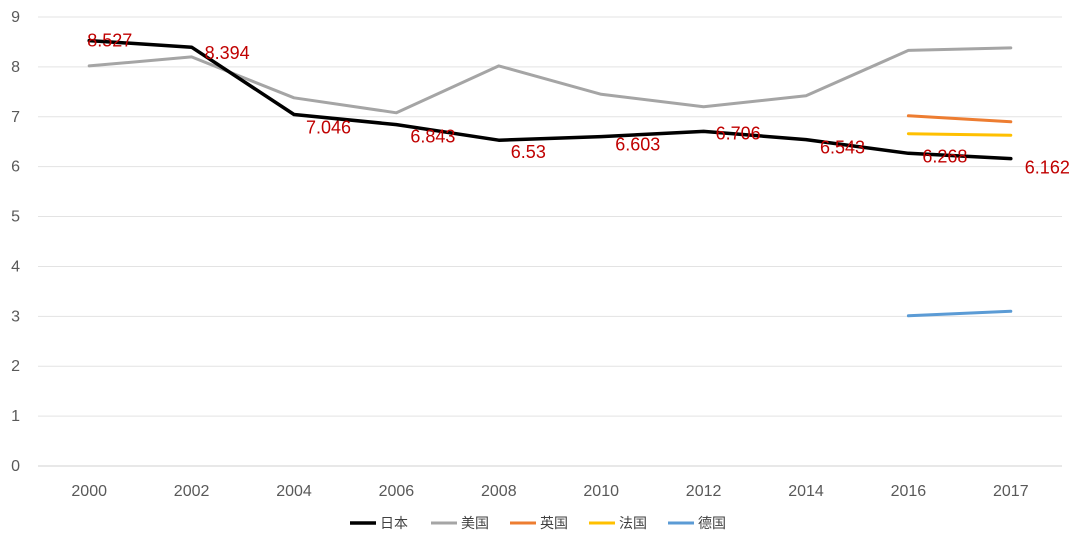 The height and width of the screenshot is (547, 1080). Describe the element at coordinates (397, 491) in the screenshot. I see `x-tick-label: 2006` at that location.